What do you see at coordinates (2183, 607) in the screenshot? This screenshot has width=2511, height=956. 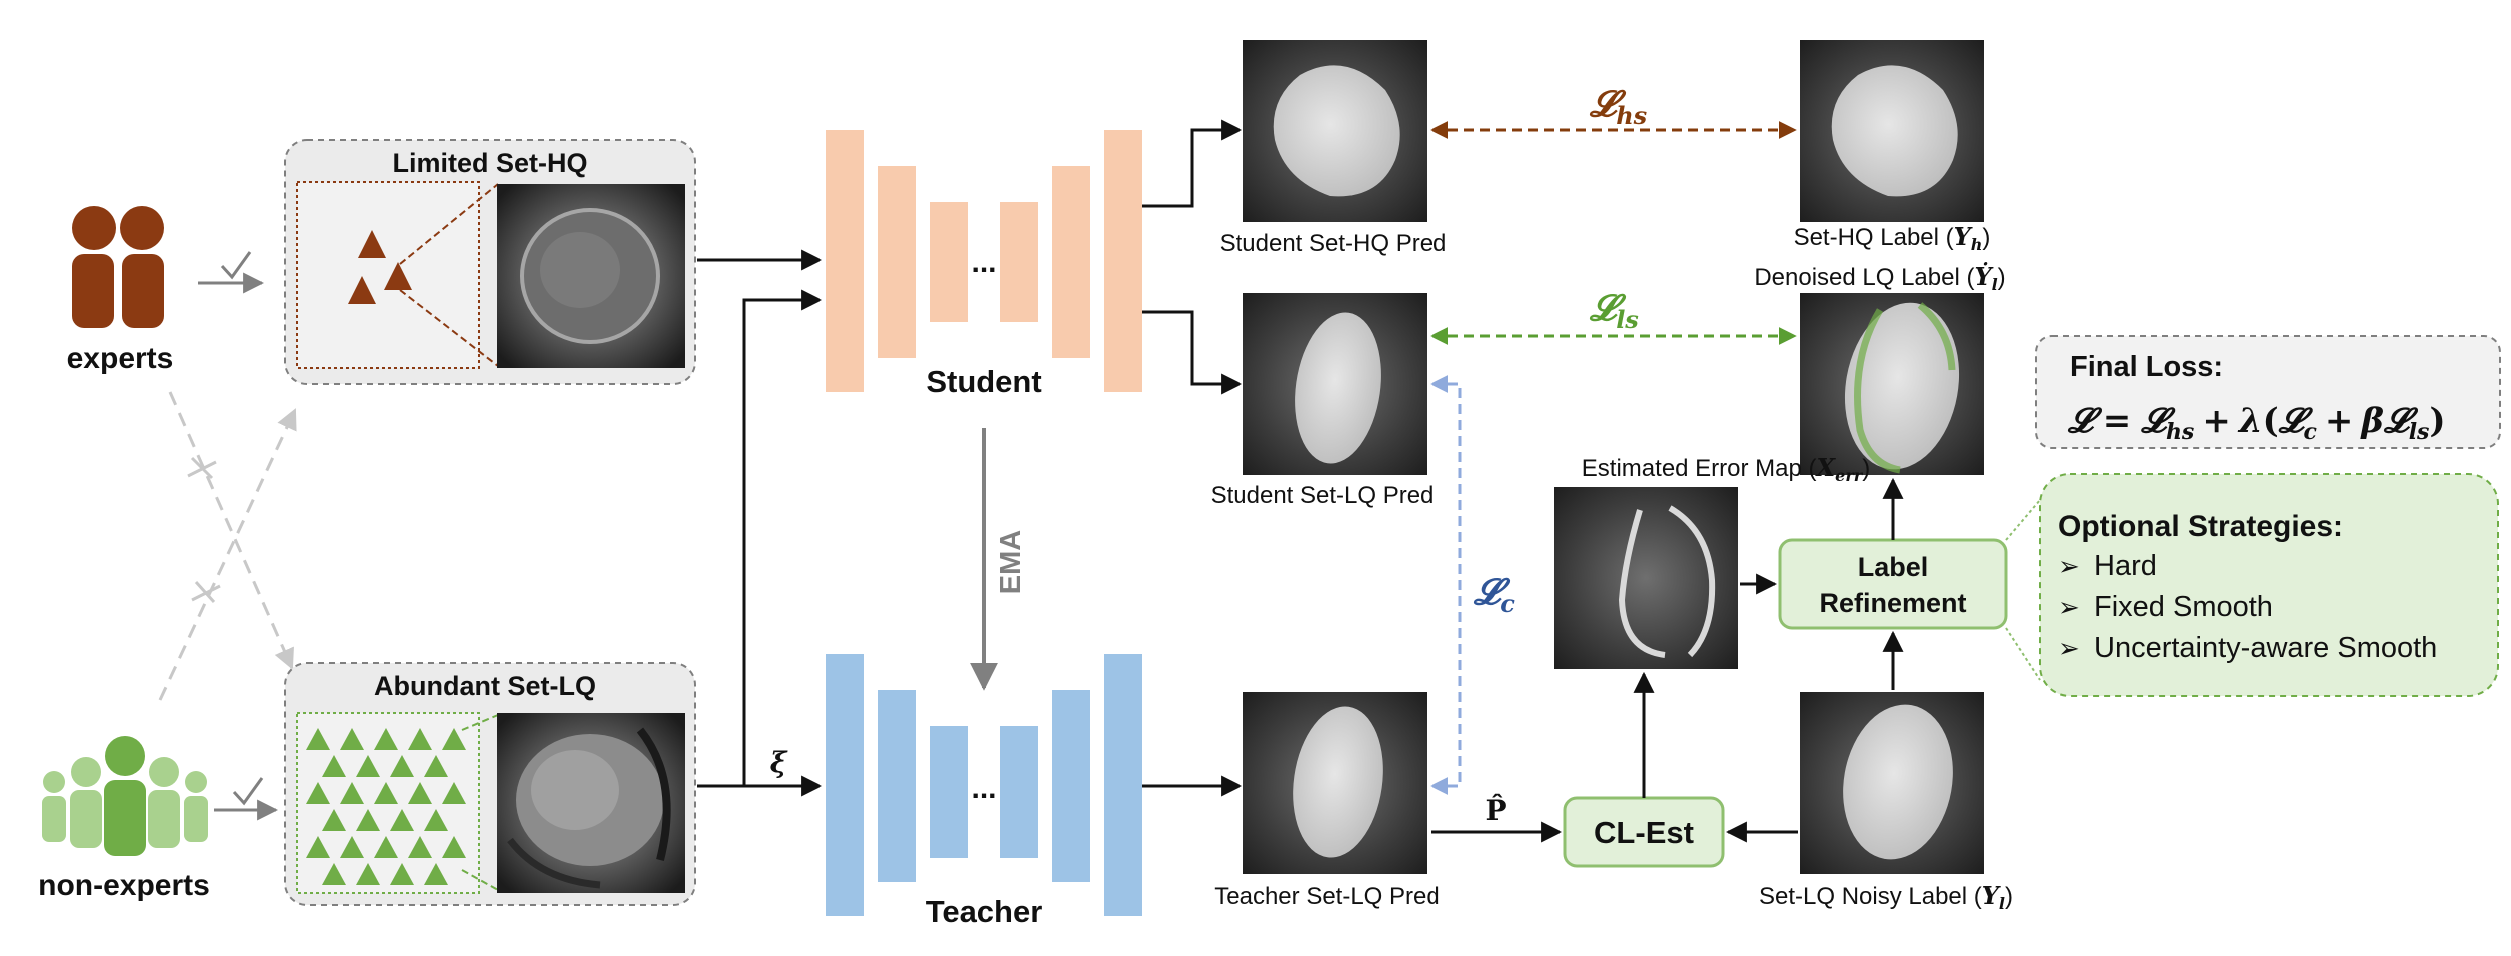 I see `strategy-item: Fixed Smooth` at bounding box center [2183, 607].